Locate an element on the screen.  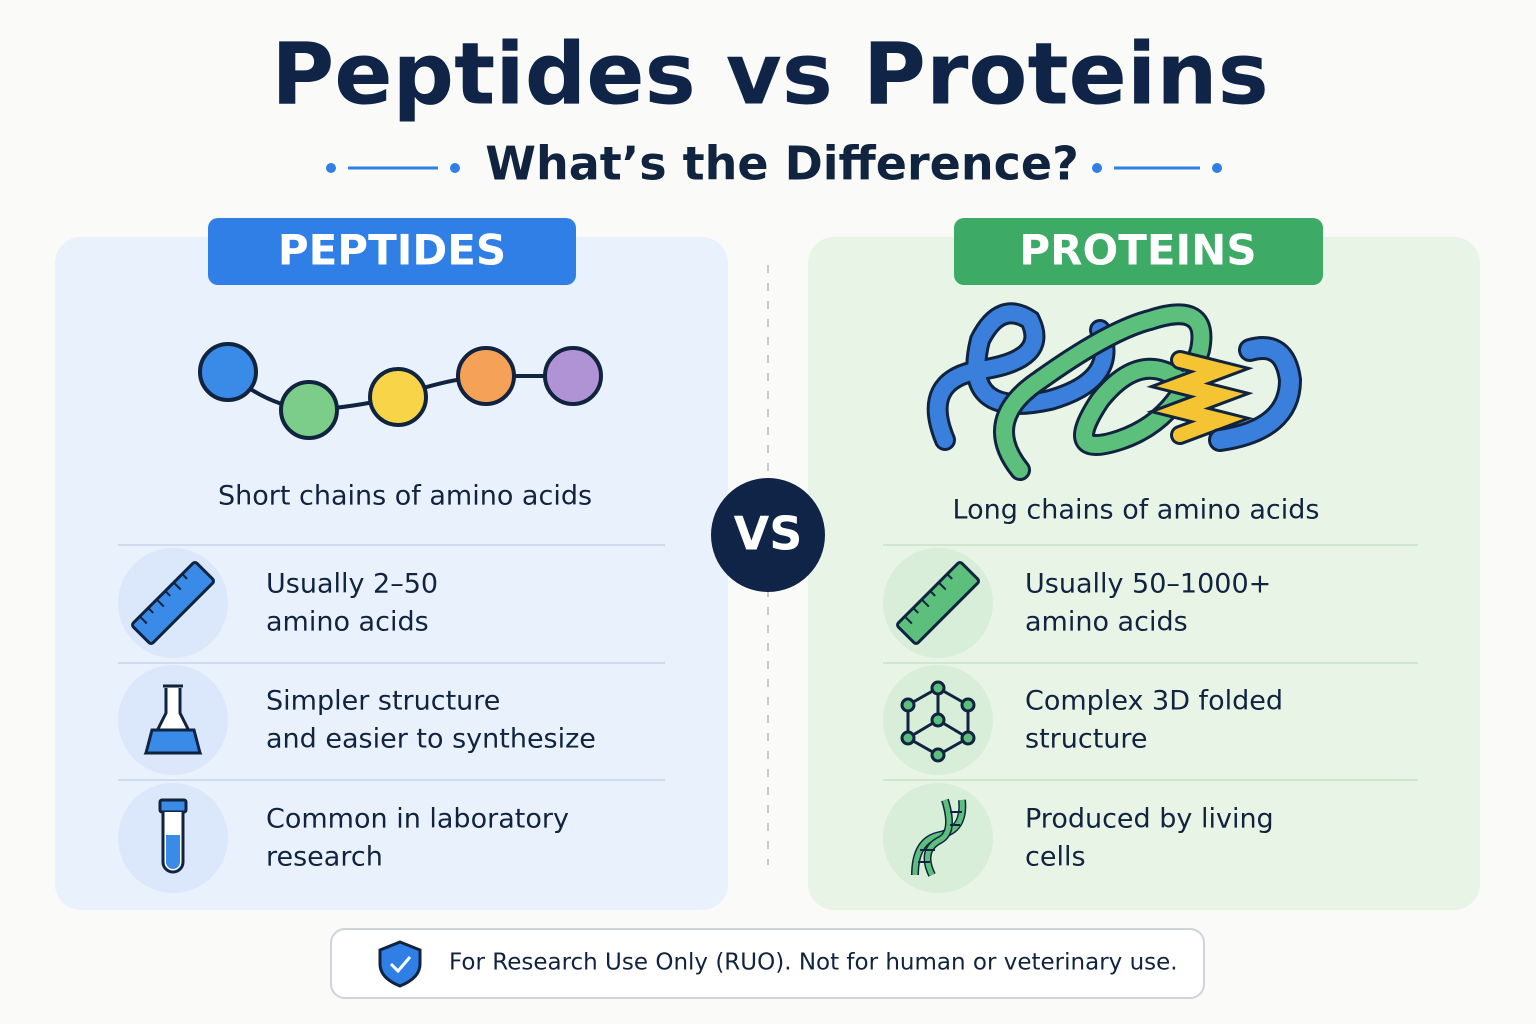
vs-badge is located at coordinates (768, 535).